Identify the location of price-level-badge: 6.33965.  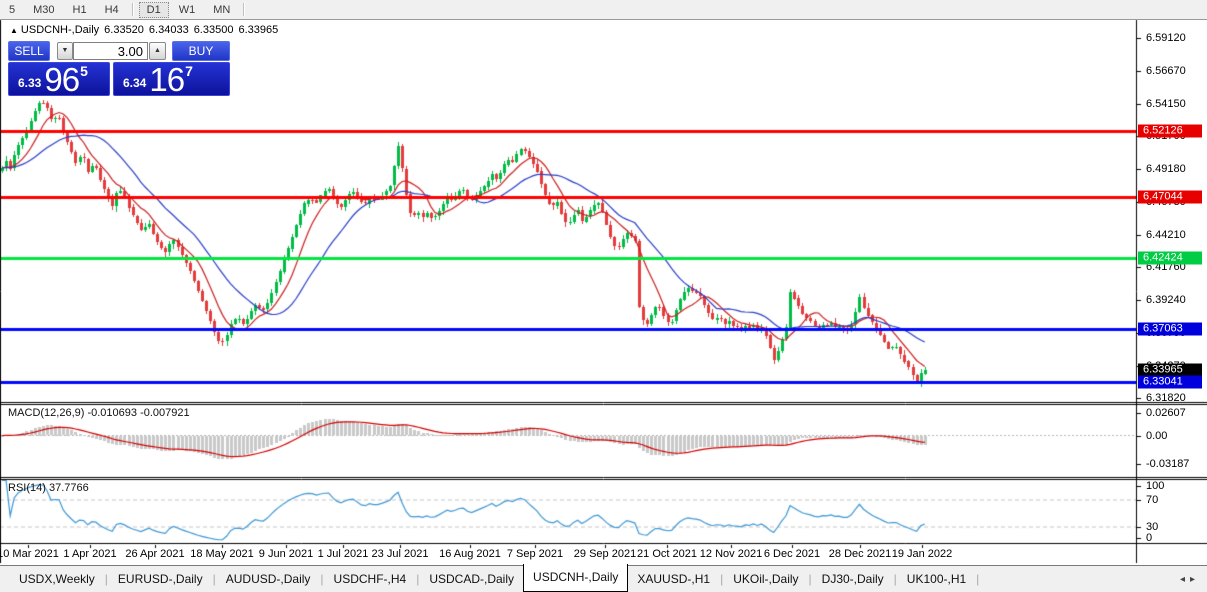
(1170, 370).